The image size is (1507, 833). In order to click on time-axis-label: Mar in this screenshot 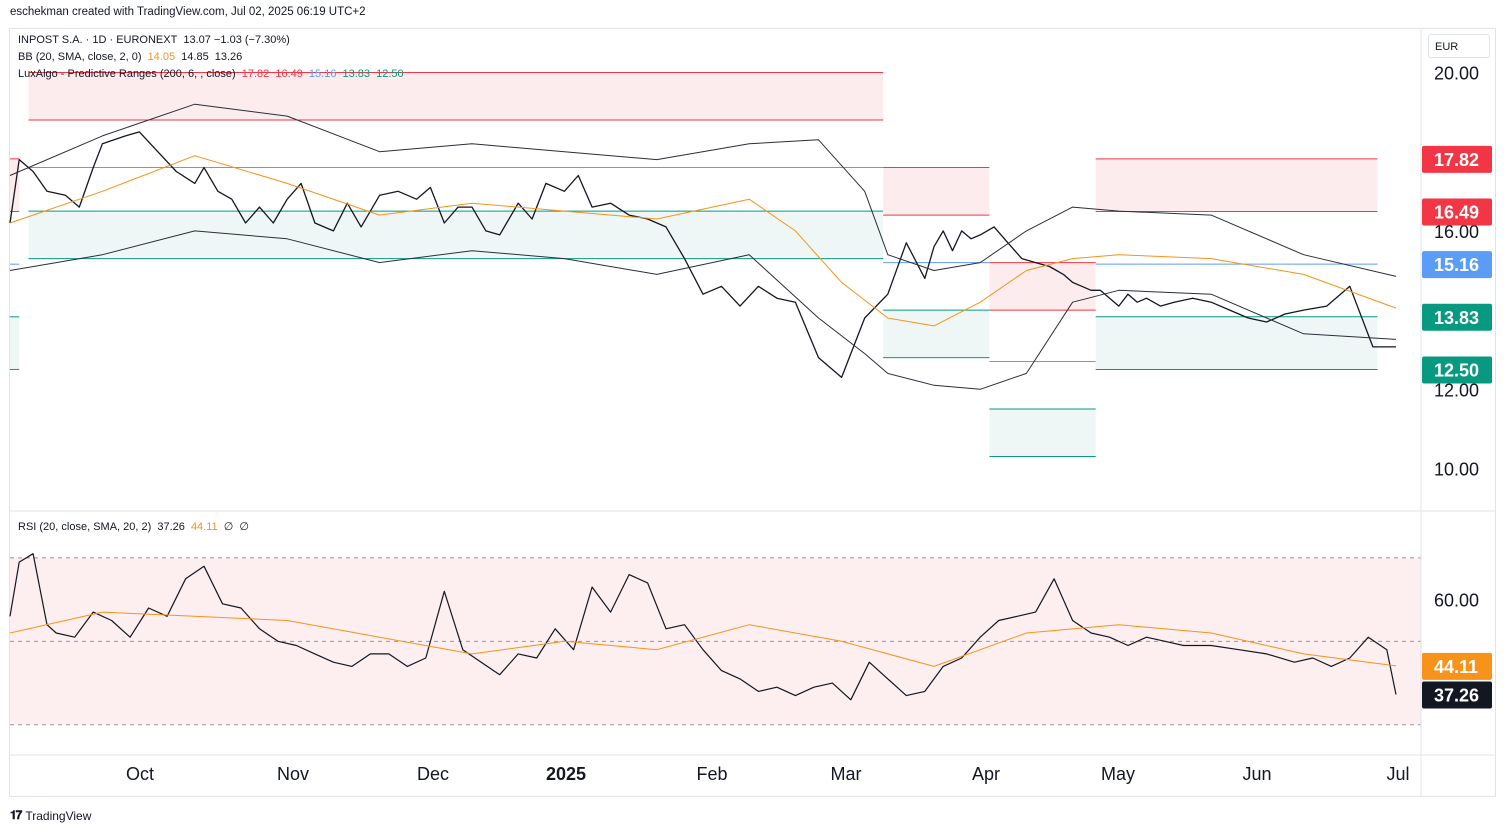, I will do `click(846, 774)`.